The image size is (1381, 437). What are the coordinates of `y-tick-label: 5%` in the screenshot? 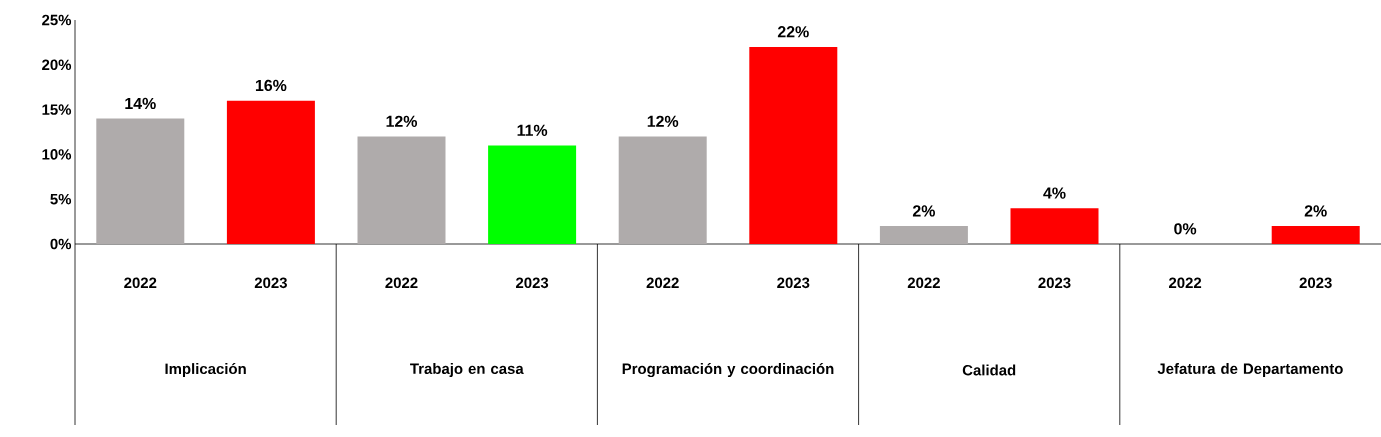 It's located at (61, 199).